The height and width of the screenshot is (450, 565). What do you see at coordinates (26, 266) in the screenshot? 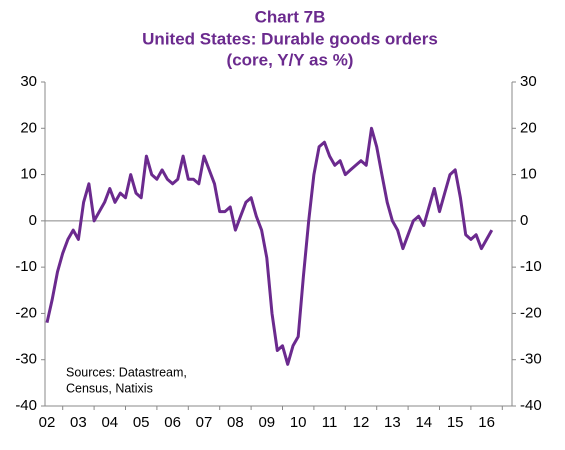
I see `y-tick-label: -10` at bounding box center [26, 266].